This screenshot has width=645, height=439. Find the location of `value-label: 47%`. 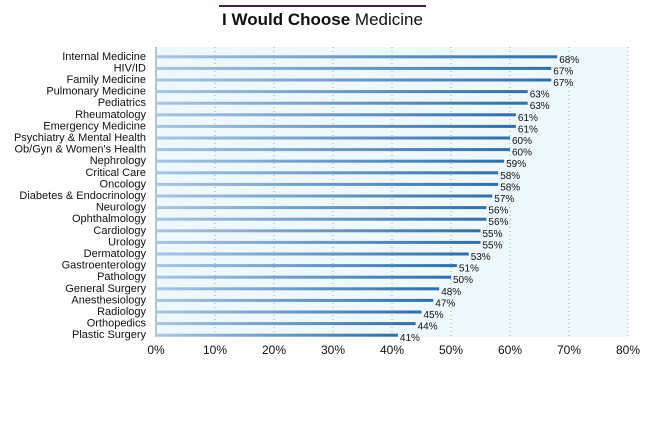

value-label: 47% is located at coordinates (445, 303).